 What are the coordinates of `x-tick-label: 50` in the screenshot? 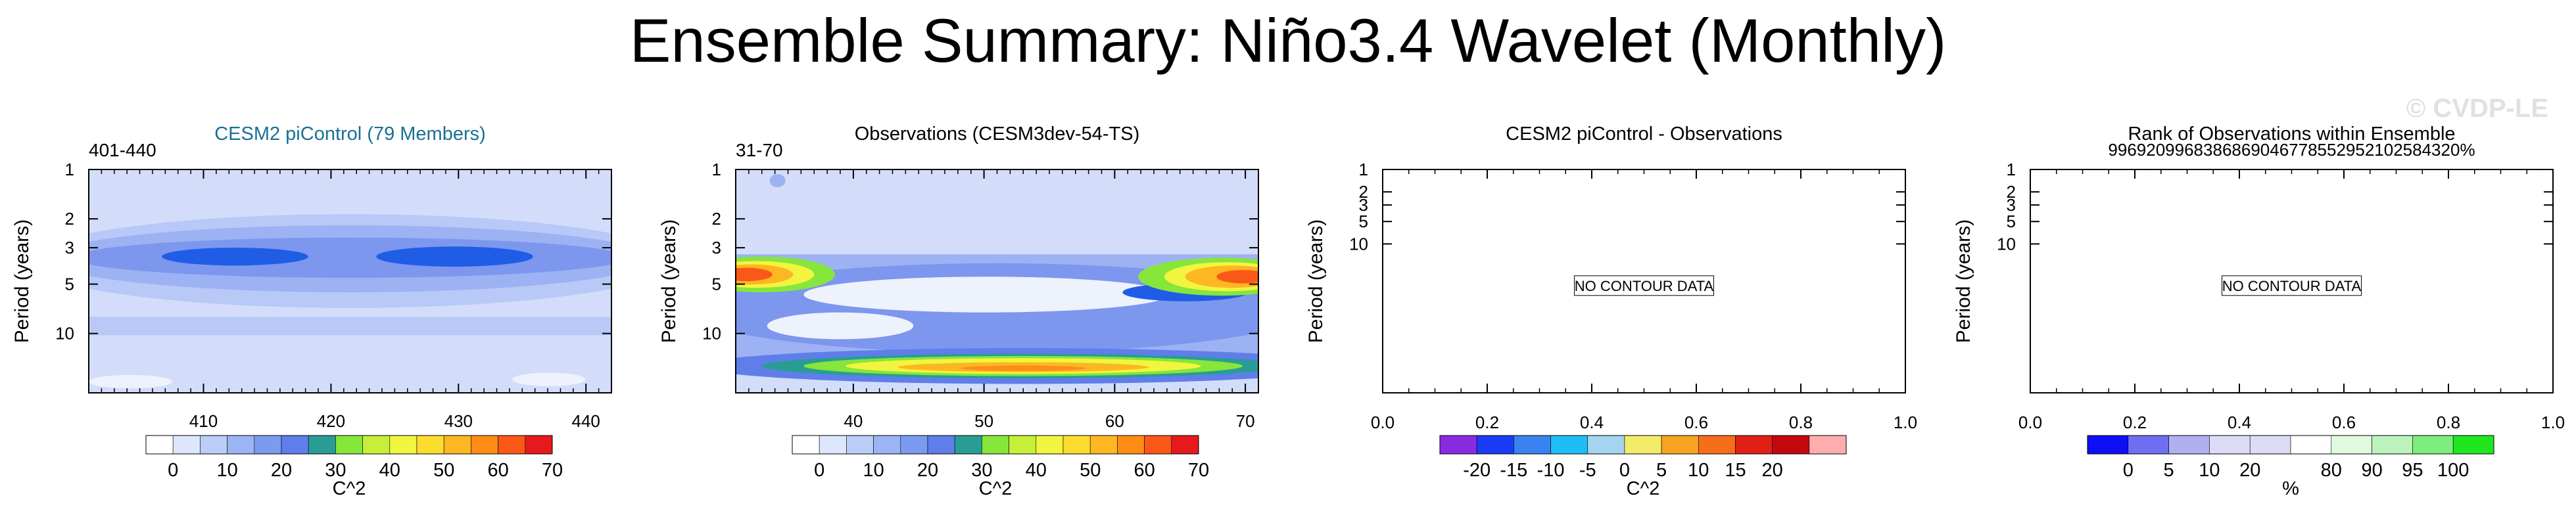 It's located at (984, 421).